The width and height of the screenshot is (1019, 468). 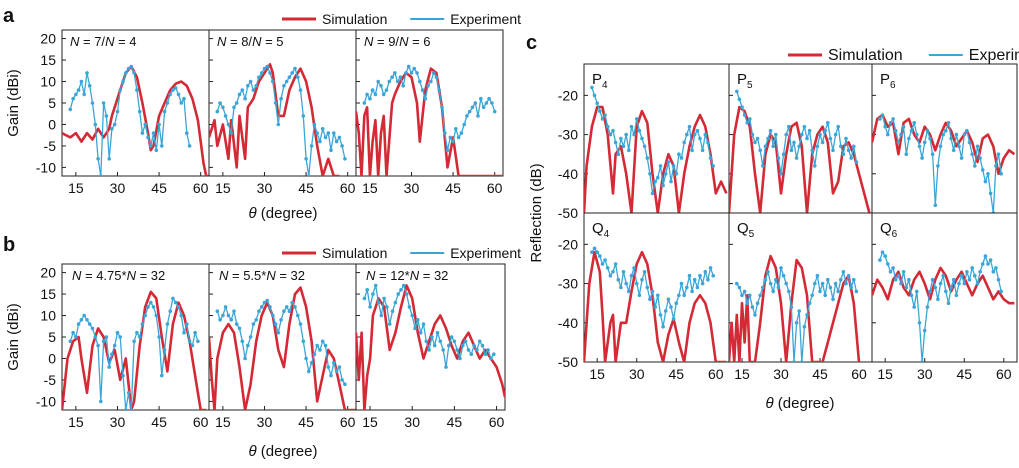 What do you see at coordinates (46, 167) in the screenshot?
I see `y-tick-label: -10` at bounding box center [46, 167].